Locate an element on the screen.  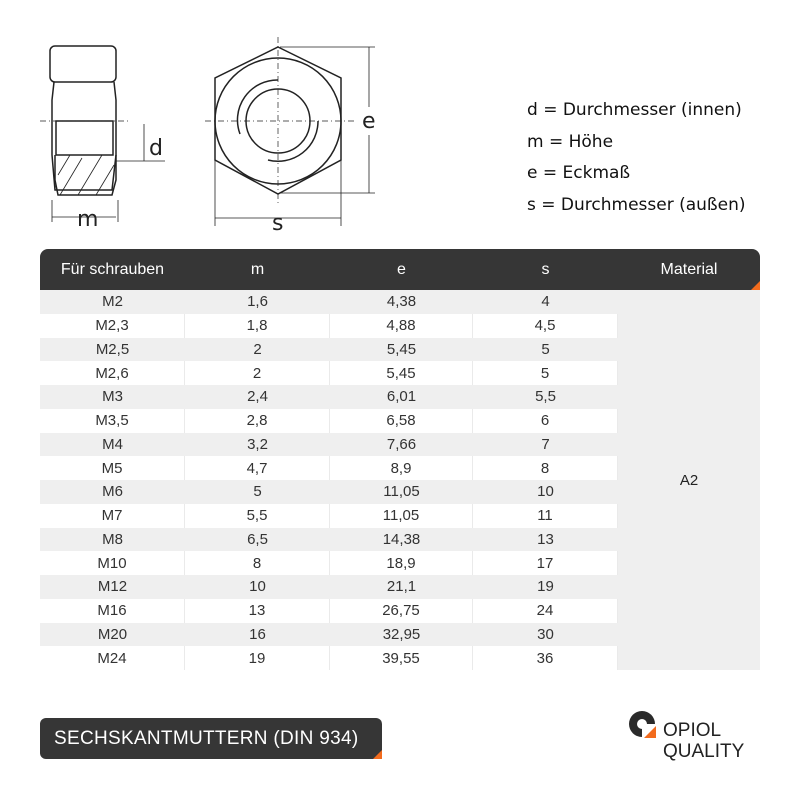
m-value-cell: 8 is located at coordinates (257, 563).